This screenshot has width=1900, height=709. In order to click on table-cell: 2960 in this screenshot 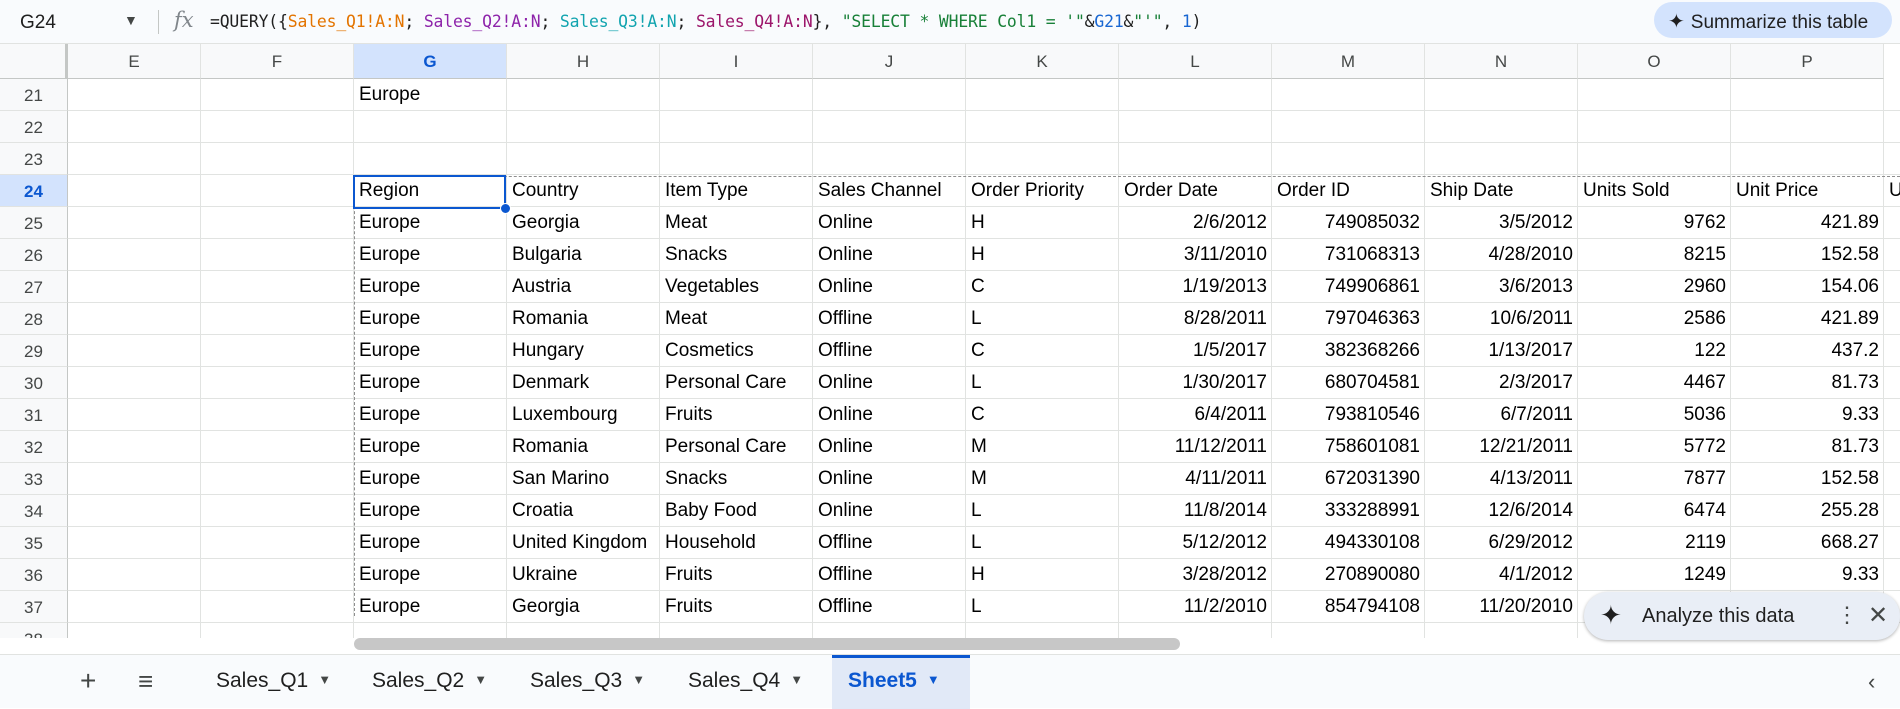, I will do `click(1704, 286)`.